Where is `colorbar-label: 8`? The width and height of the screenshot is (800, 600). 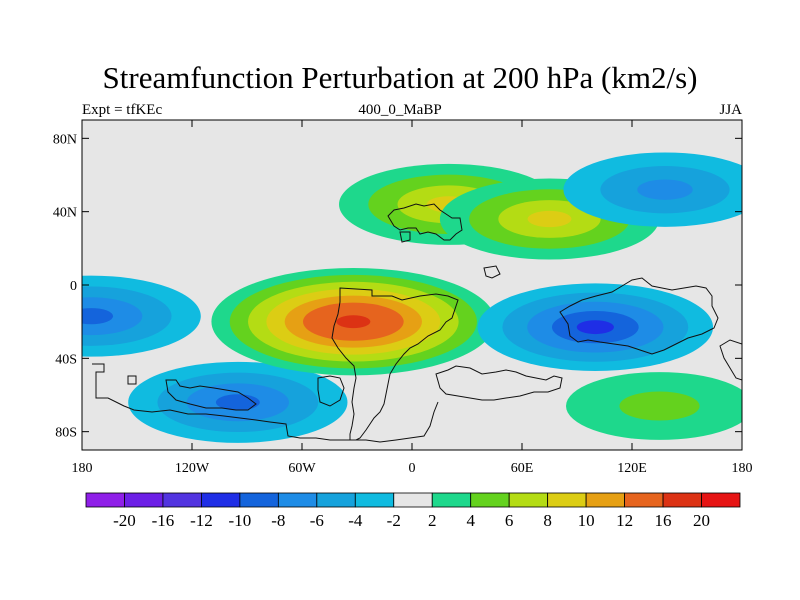 colorbar-label: 8 is located at coordinates (547, 520).